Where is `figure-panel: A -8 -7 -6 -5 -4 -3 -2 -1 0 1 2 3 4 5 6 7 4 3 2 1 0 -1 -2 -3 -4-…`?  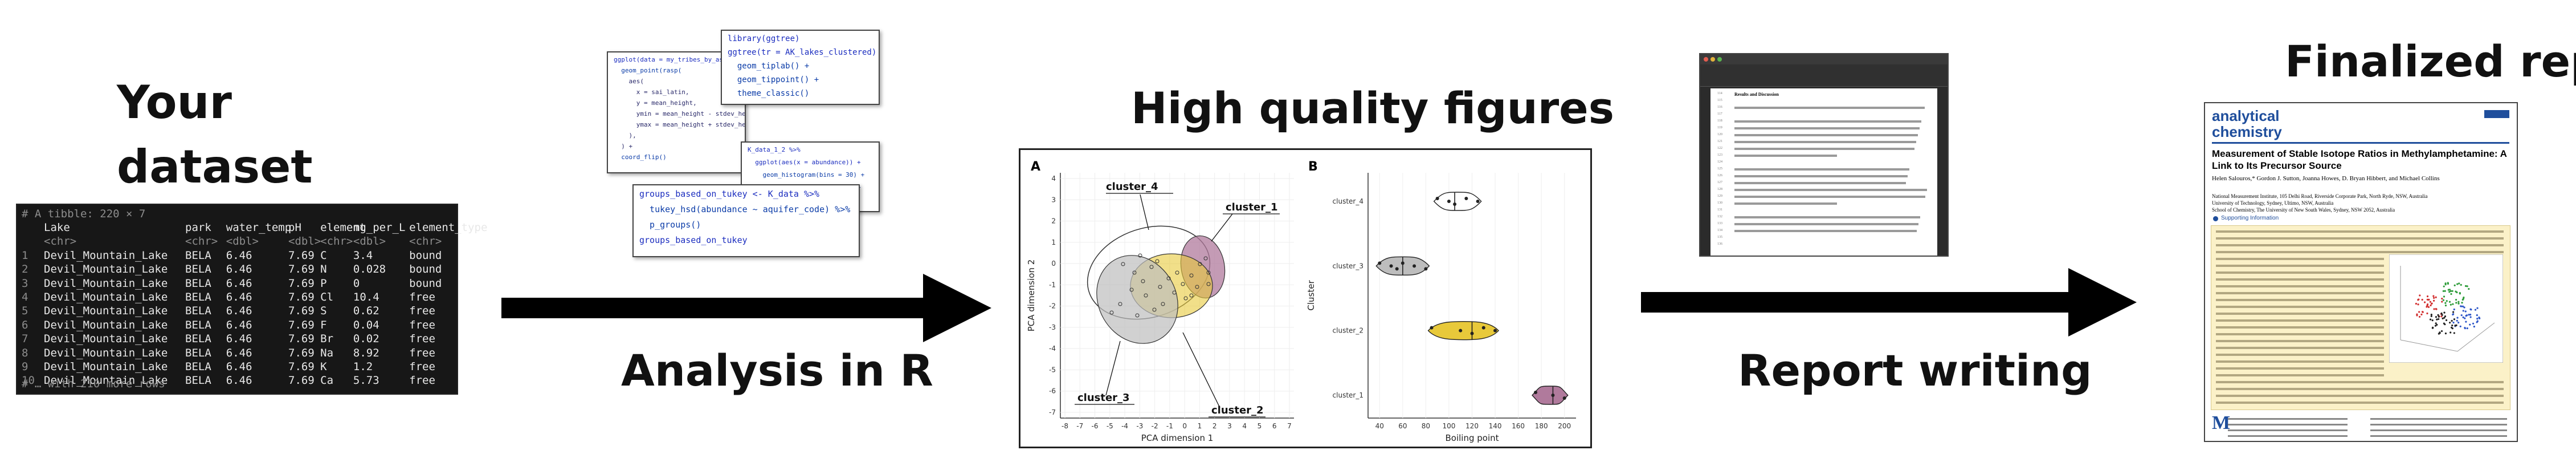 figure-panel: A -8 -7 -6 -5 -4 -3 -2 -1 0 1 2 3 4 5 6 7 4 3 2 1 0 -1 -2 -3 -4-… is located at coordinates (1306, 298).